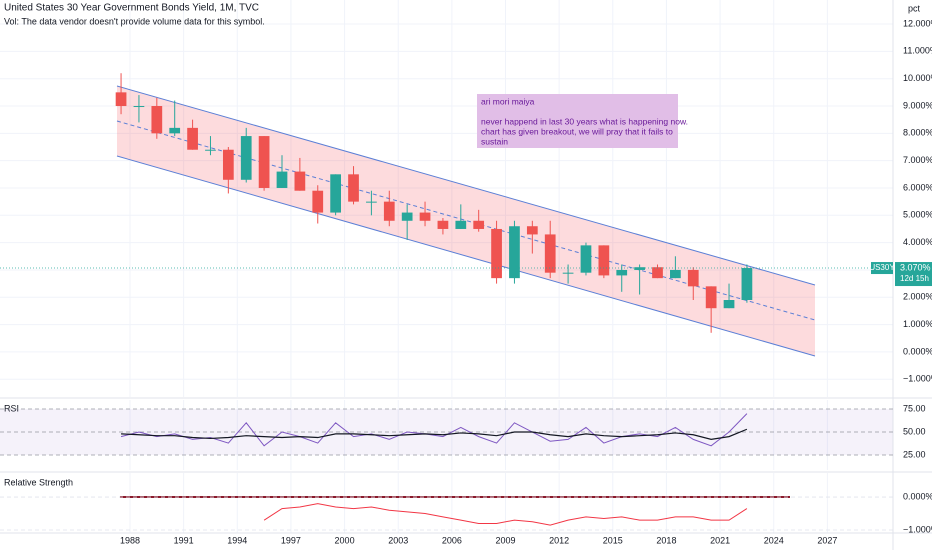 The height and width of the screenshot is (550, 932). I want to click on y-tick-label: 50.00, so click(914, 431).